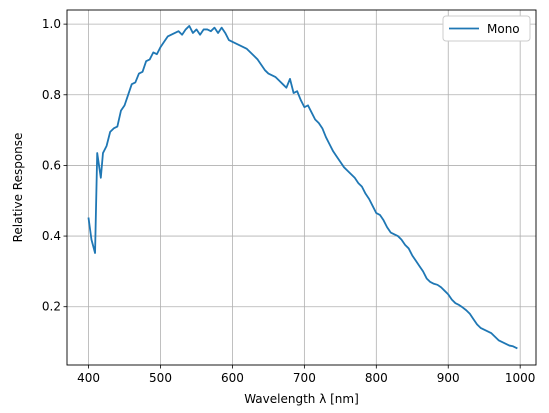 This screenshot has width=549, height=413. I want to click on y-tick-label: 0.2, so click(51, 307).